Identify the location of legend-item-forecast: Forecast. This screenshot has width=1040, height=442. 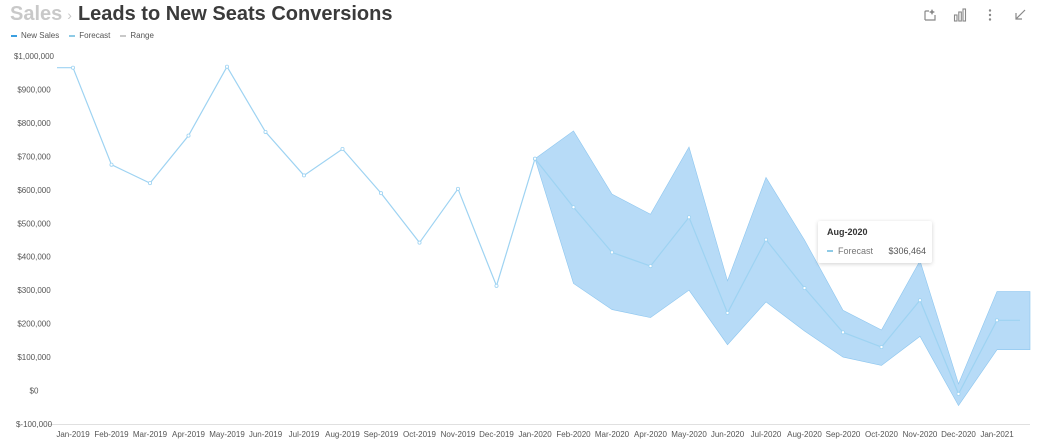
(89, 35).